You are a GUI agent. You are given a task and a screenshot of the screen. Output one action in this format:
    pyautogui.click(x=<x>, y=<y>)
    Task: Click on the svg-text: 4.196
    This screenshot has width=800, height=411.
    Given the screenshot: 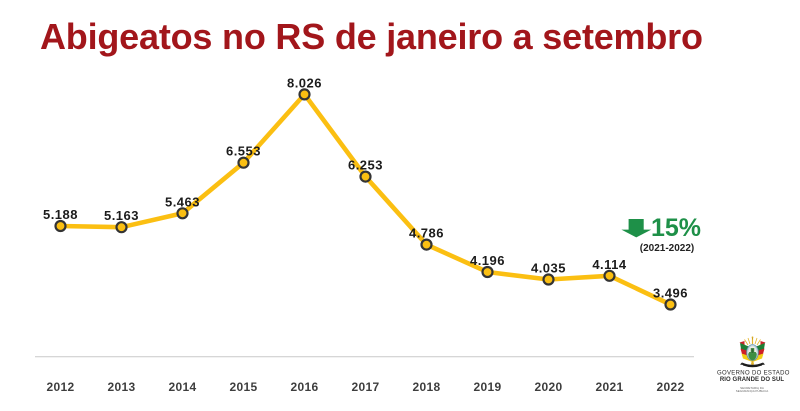 What is the action you would take?
    pyautogui.click(x=487, y=260)
    